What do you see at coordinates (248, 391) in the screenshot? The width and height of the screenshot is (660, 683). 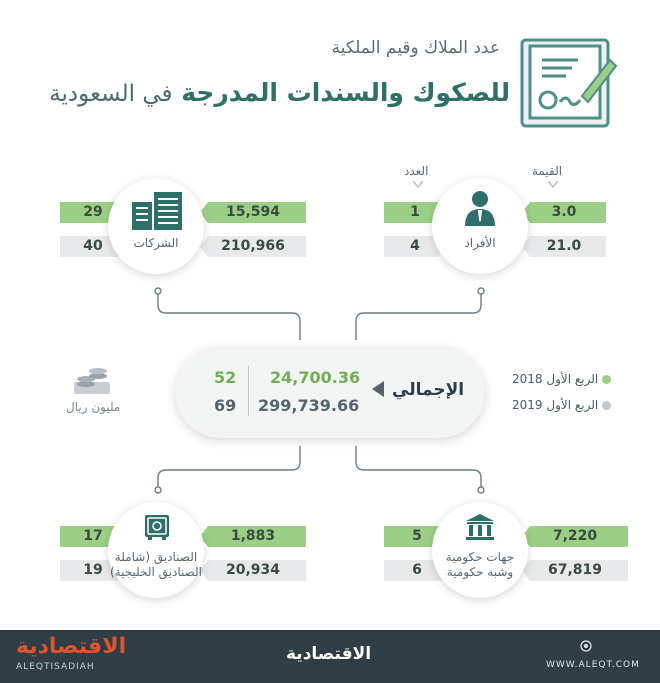 I see `total-divider` at bounding box center [248, 391].